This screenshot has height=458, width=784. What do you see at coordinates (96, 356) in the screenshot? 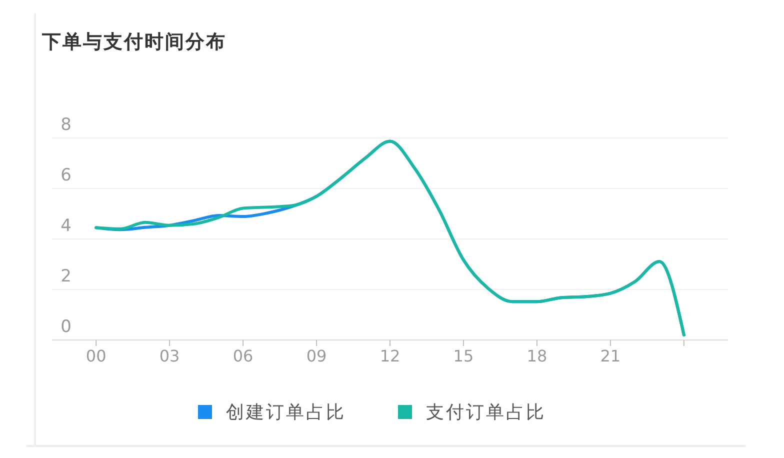
I see `x-tick-label: 00` at bounding box center [96, 356].